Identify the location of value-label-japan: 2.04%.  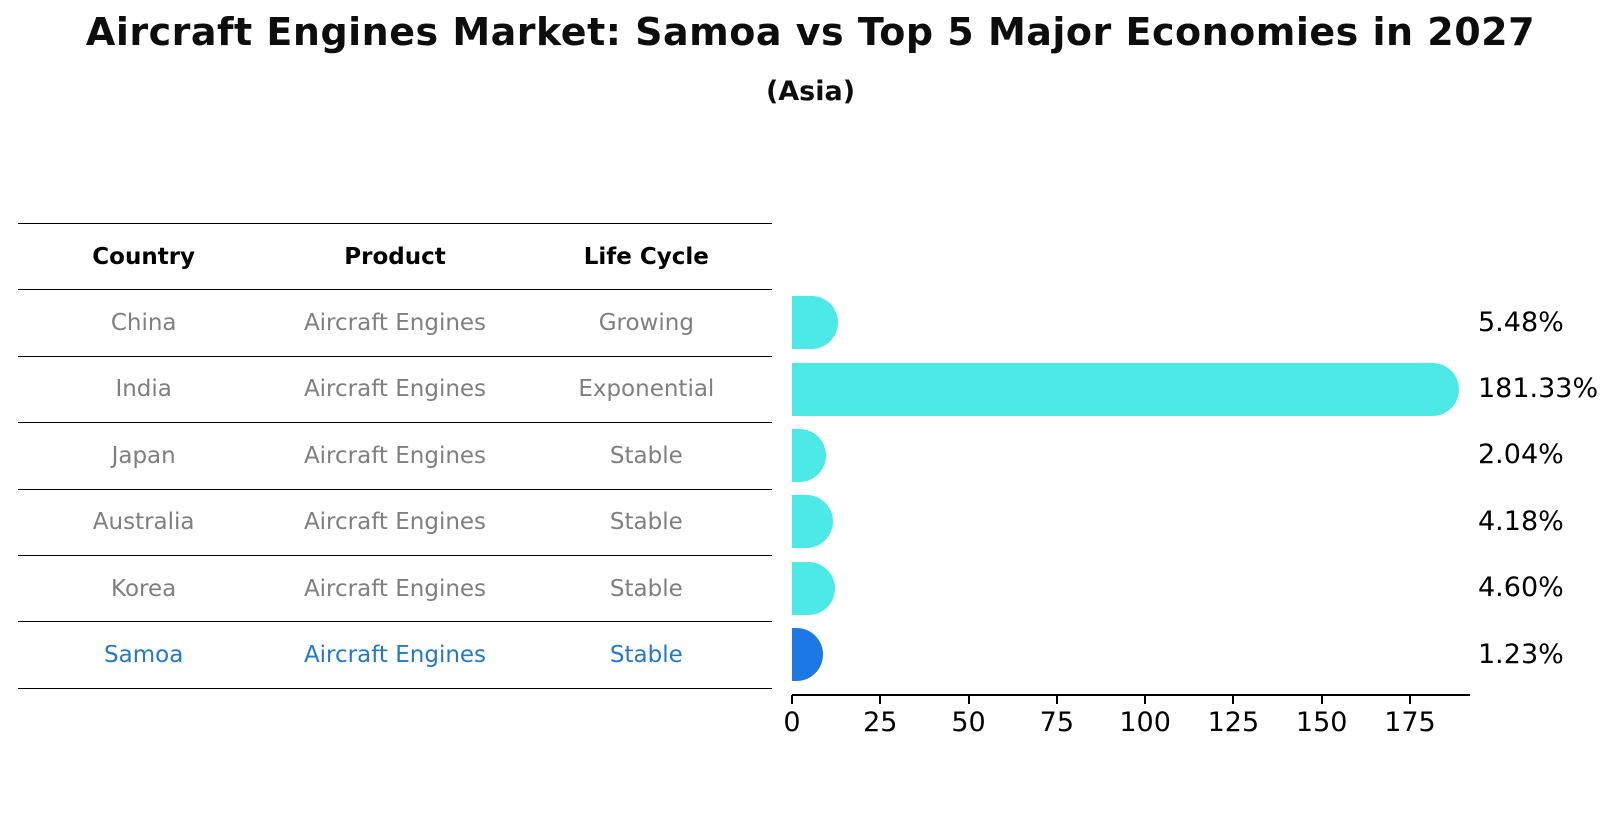
(1521, 455).